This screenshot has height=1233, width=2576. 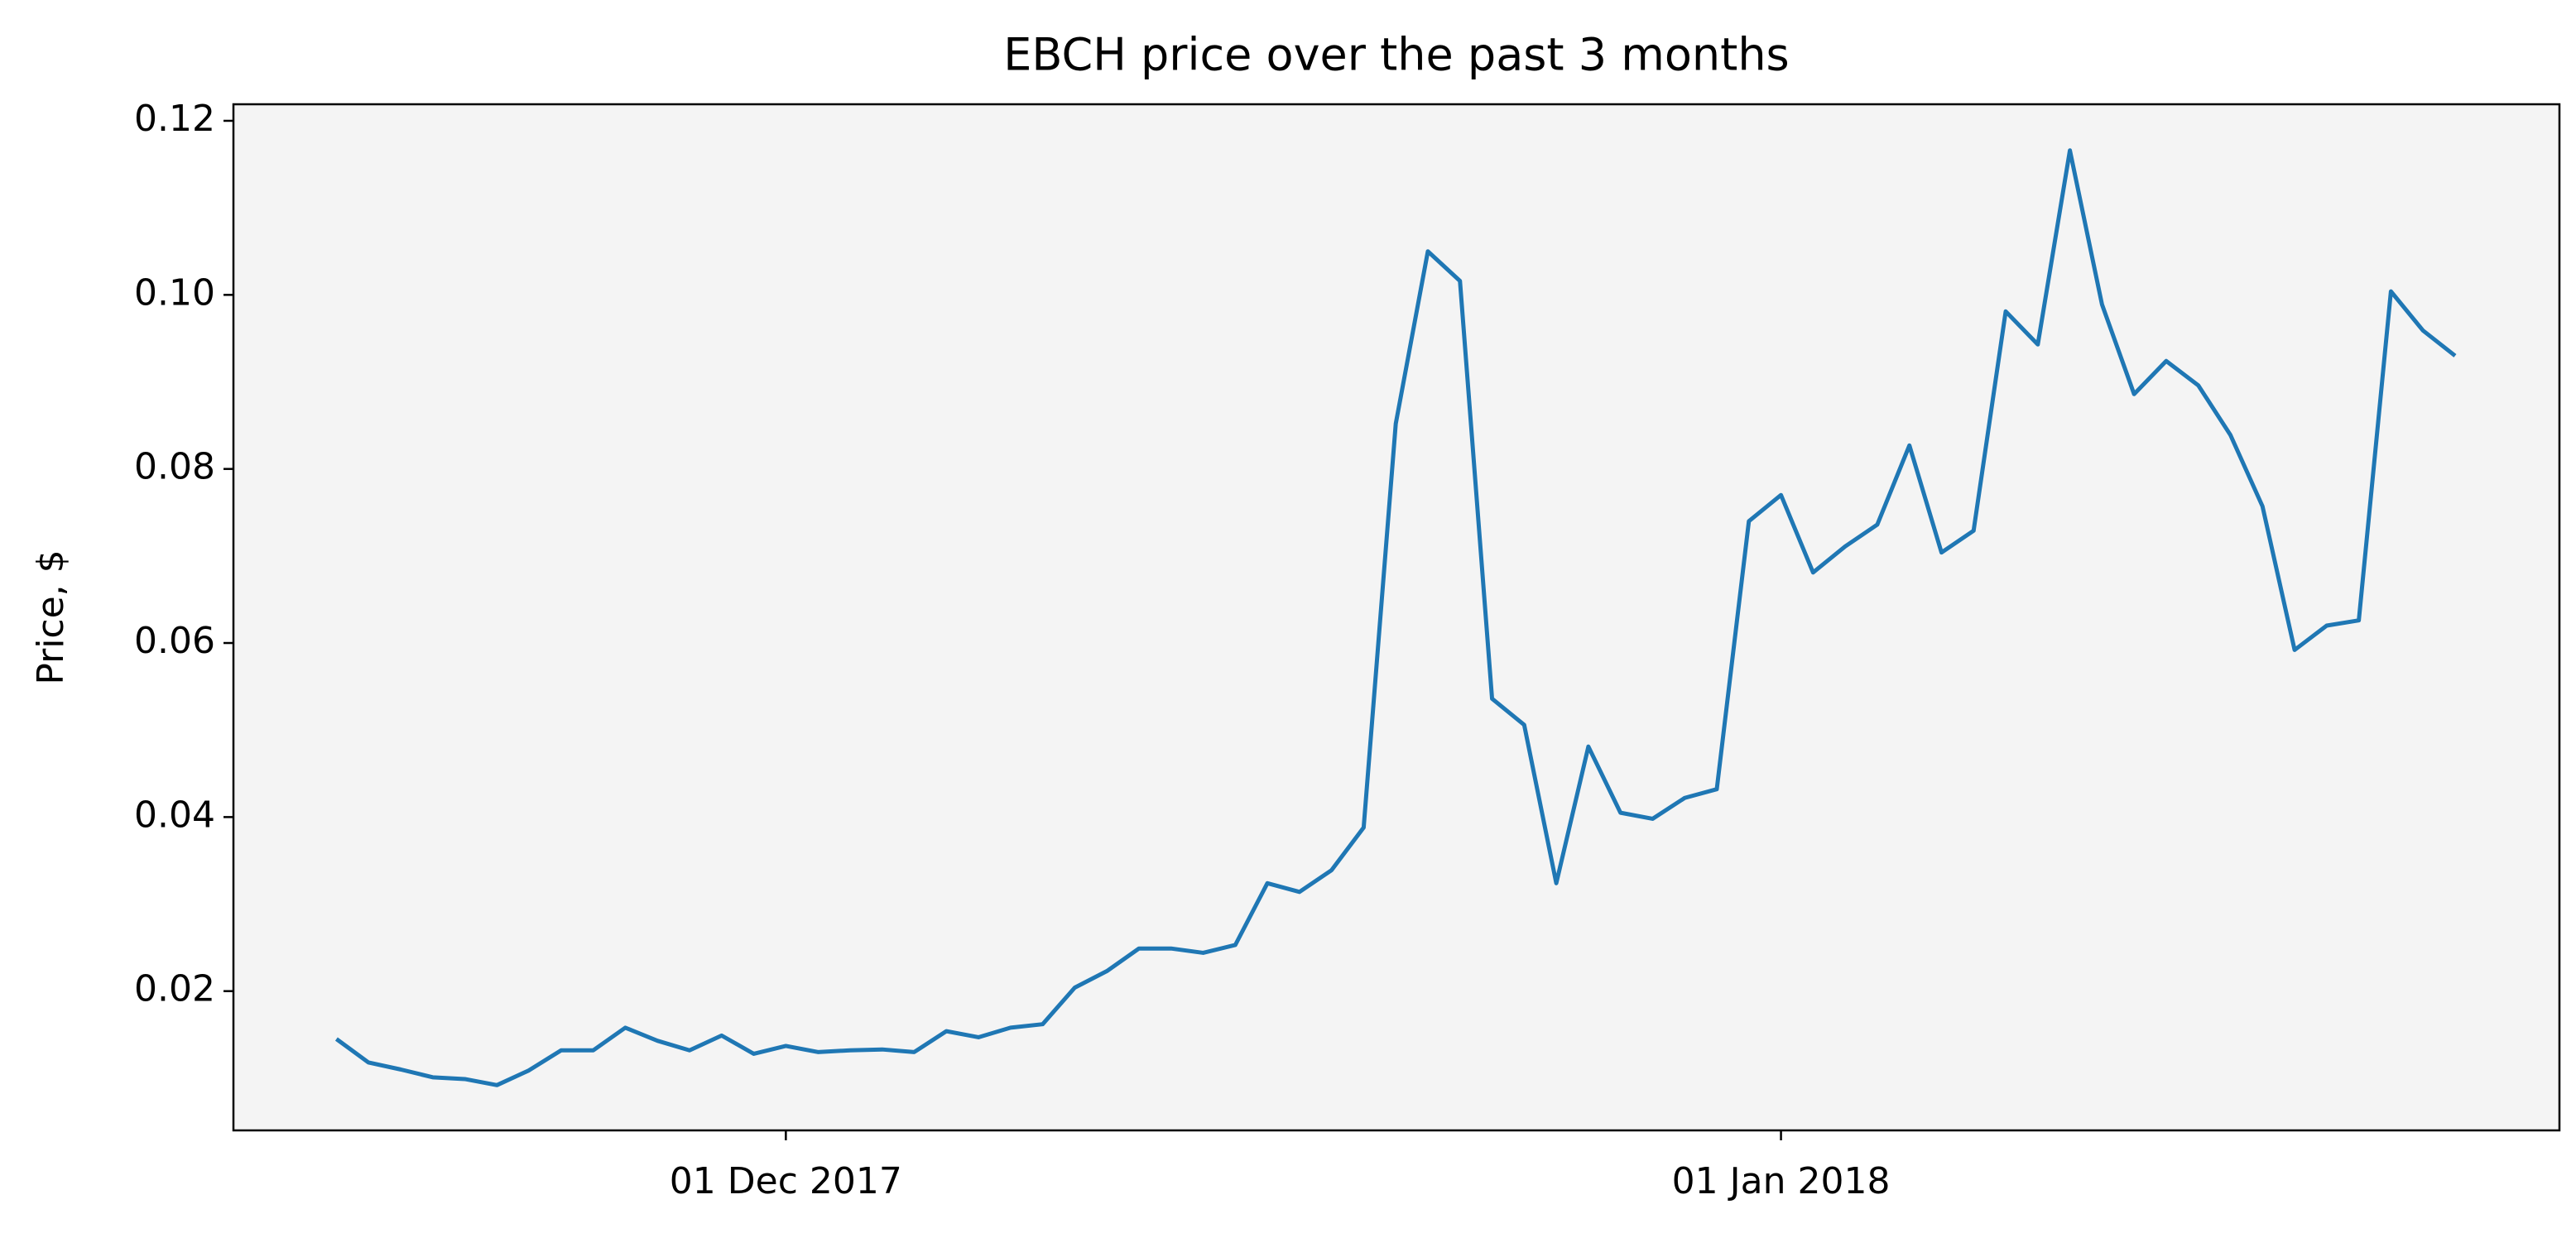 What do you see at coordinates (174, 119) in the screenshot?
I see `y-tick-label: 0.12` at bounding box center [174, 119].